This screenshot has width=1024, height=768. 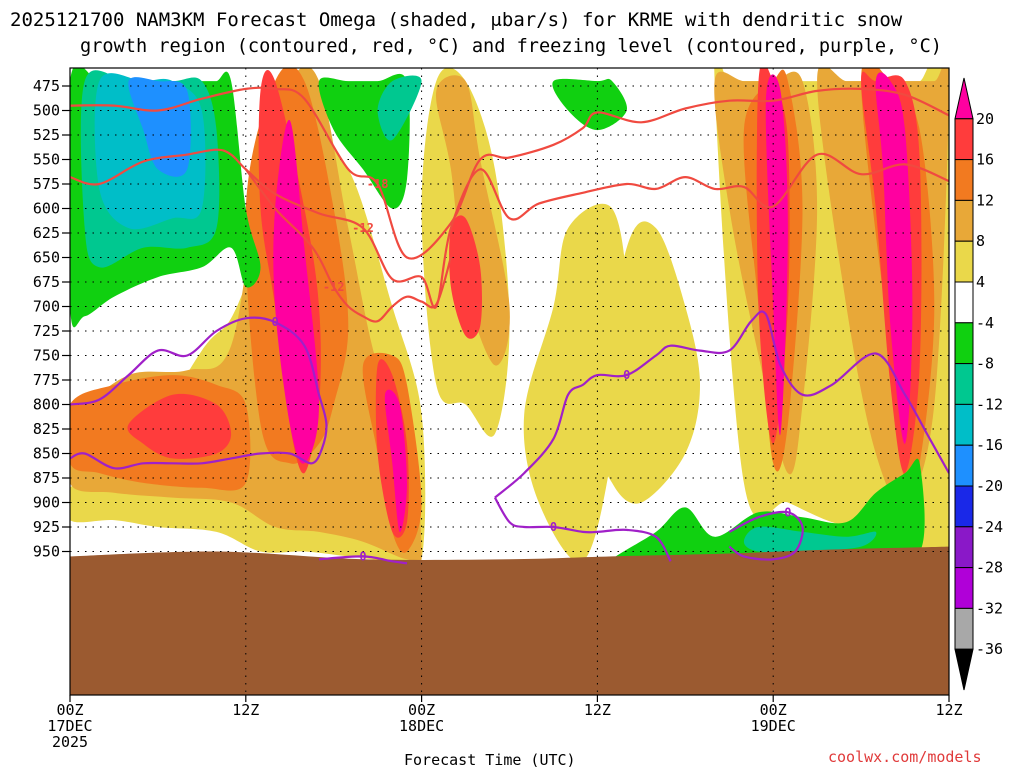 I want to click on colorbar-label-8: -16, so click(x=989, y=445).